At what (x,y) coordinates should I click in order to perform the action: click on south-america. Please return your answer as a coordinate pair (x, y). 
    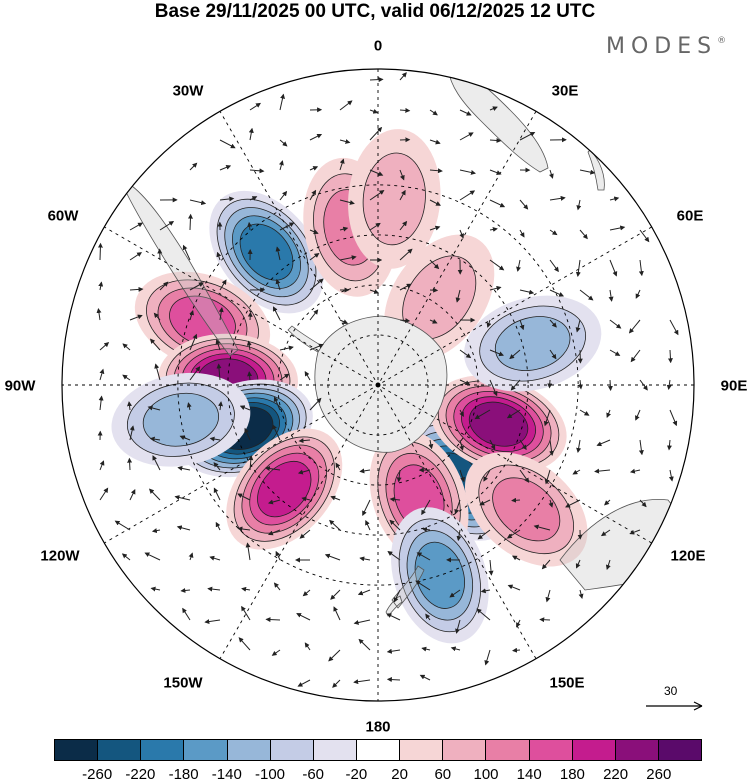
    Looking at the image, I should click on (182, 271).